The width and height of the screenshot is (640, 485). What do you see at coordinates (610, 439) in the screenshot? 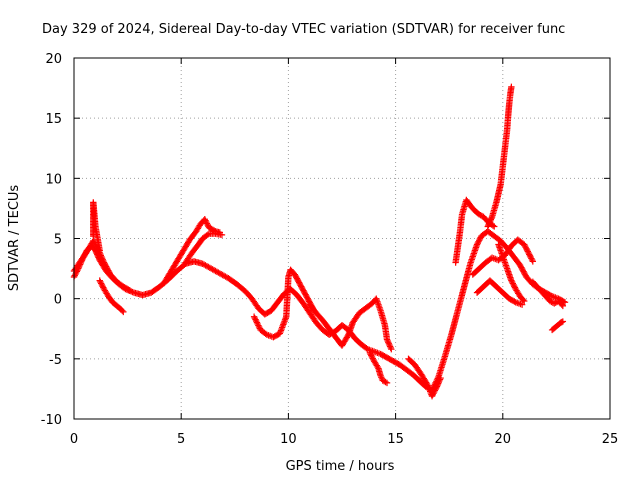
I see `x-tick-label: 25` at bounding box center [610, 439].